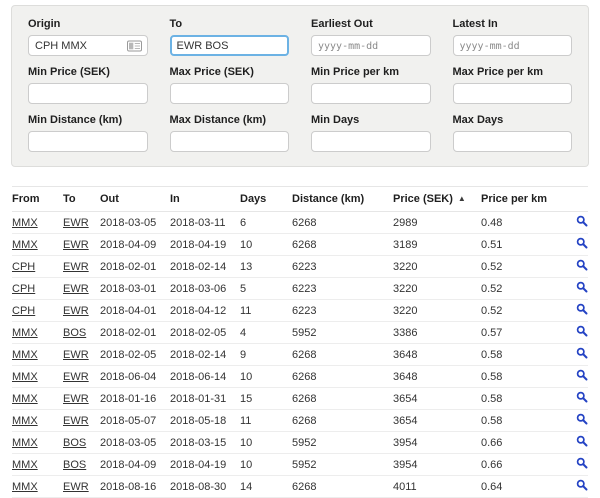 The height and width of the screenshot is (498, 600). What do you see at coordinates (437, 266) in the screenshot?
I see `price-cell: 3220` at bounding box center [437, 266].